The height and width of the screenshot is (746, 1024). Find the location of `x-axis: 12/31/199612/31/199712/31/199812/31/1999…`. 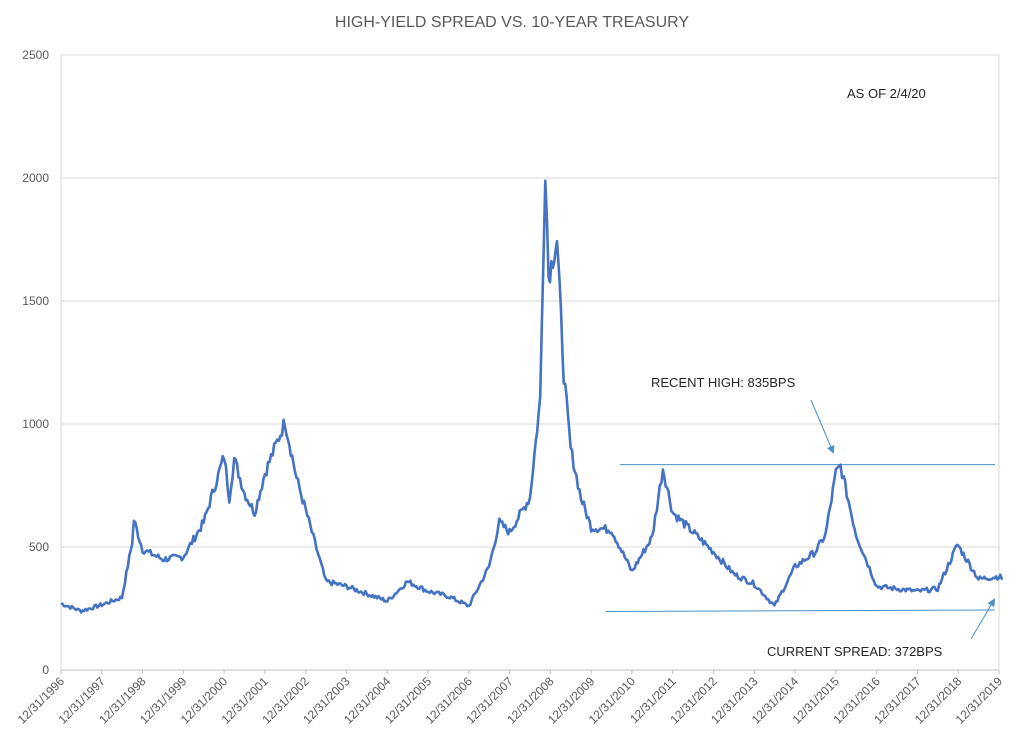

x-axis: 12/31/199612/31/199712/31/199812/31/1999… is located at coordinates (510, 698).